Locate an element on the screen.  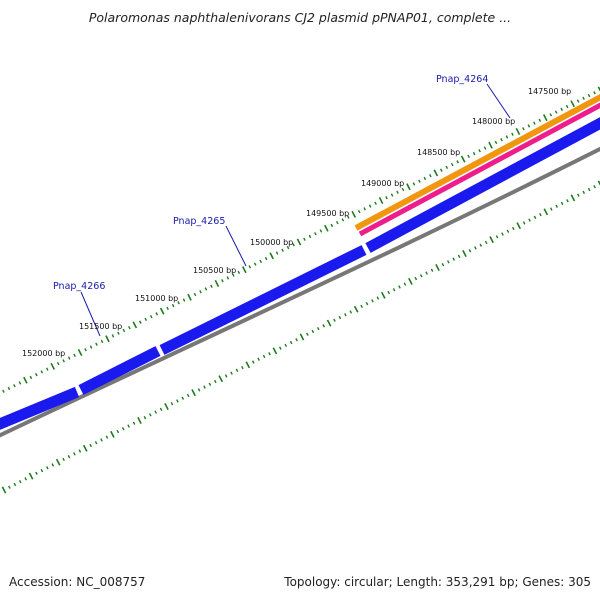
gene-label-pnap-4265: Pnap_4265 is located at coordinates (199, 221).